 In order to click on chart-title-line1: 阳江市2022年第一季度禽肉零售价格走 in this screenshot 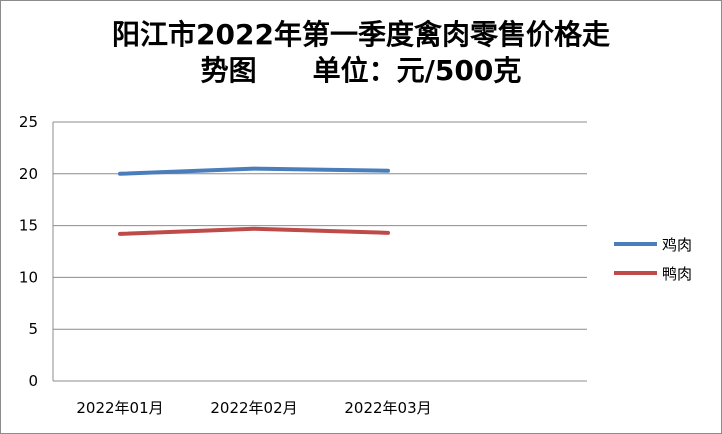, I will do `click(361, 34)`.